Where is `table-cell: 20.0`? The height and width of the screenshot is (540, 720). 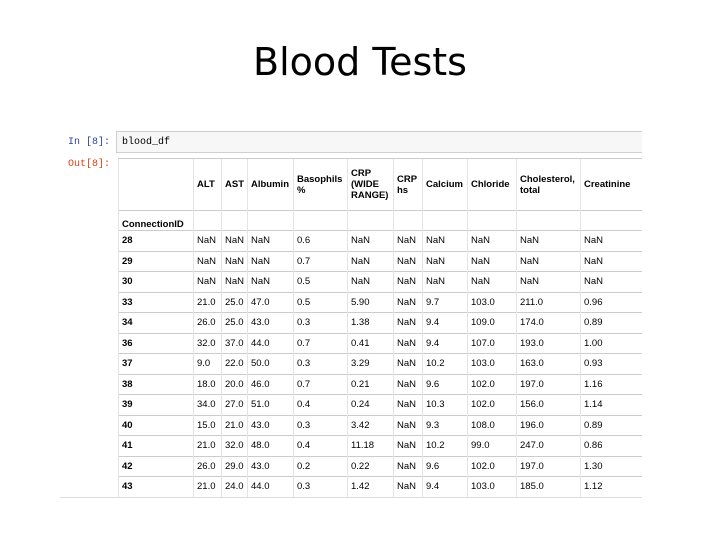 table-cell: 20.0 is located at coordinates (234, 384).